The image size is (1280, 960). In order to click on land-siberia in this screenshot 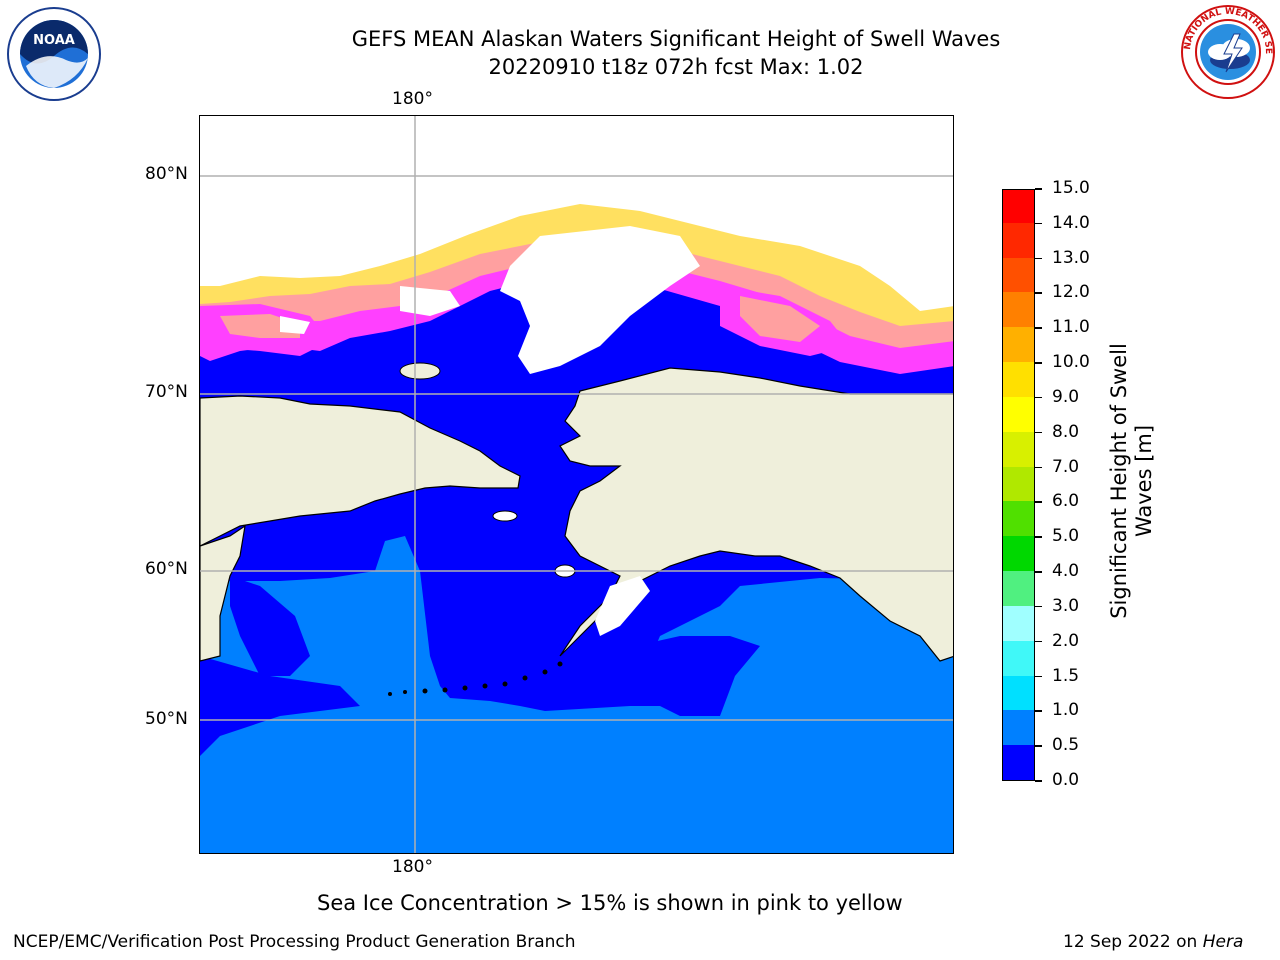, I will do `click(360, 471)`.